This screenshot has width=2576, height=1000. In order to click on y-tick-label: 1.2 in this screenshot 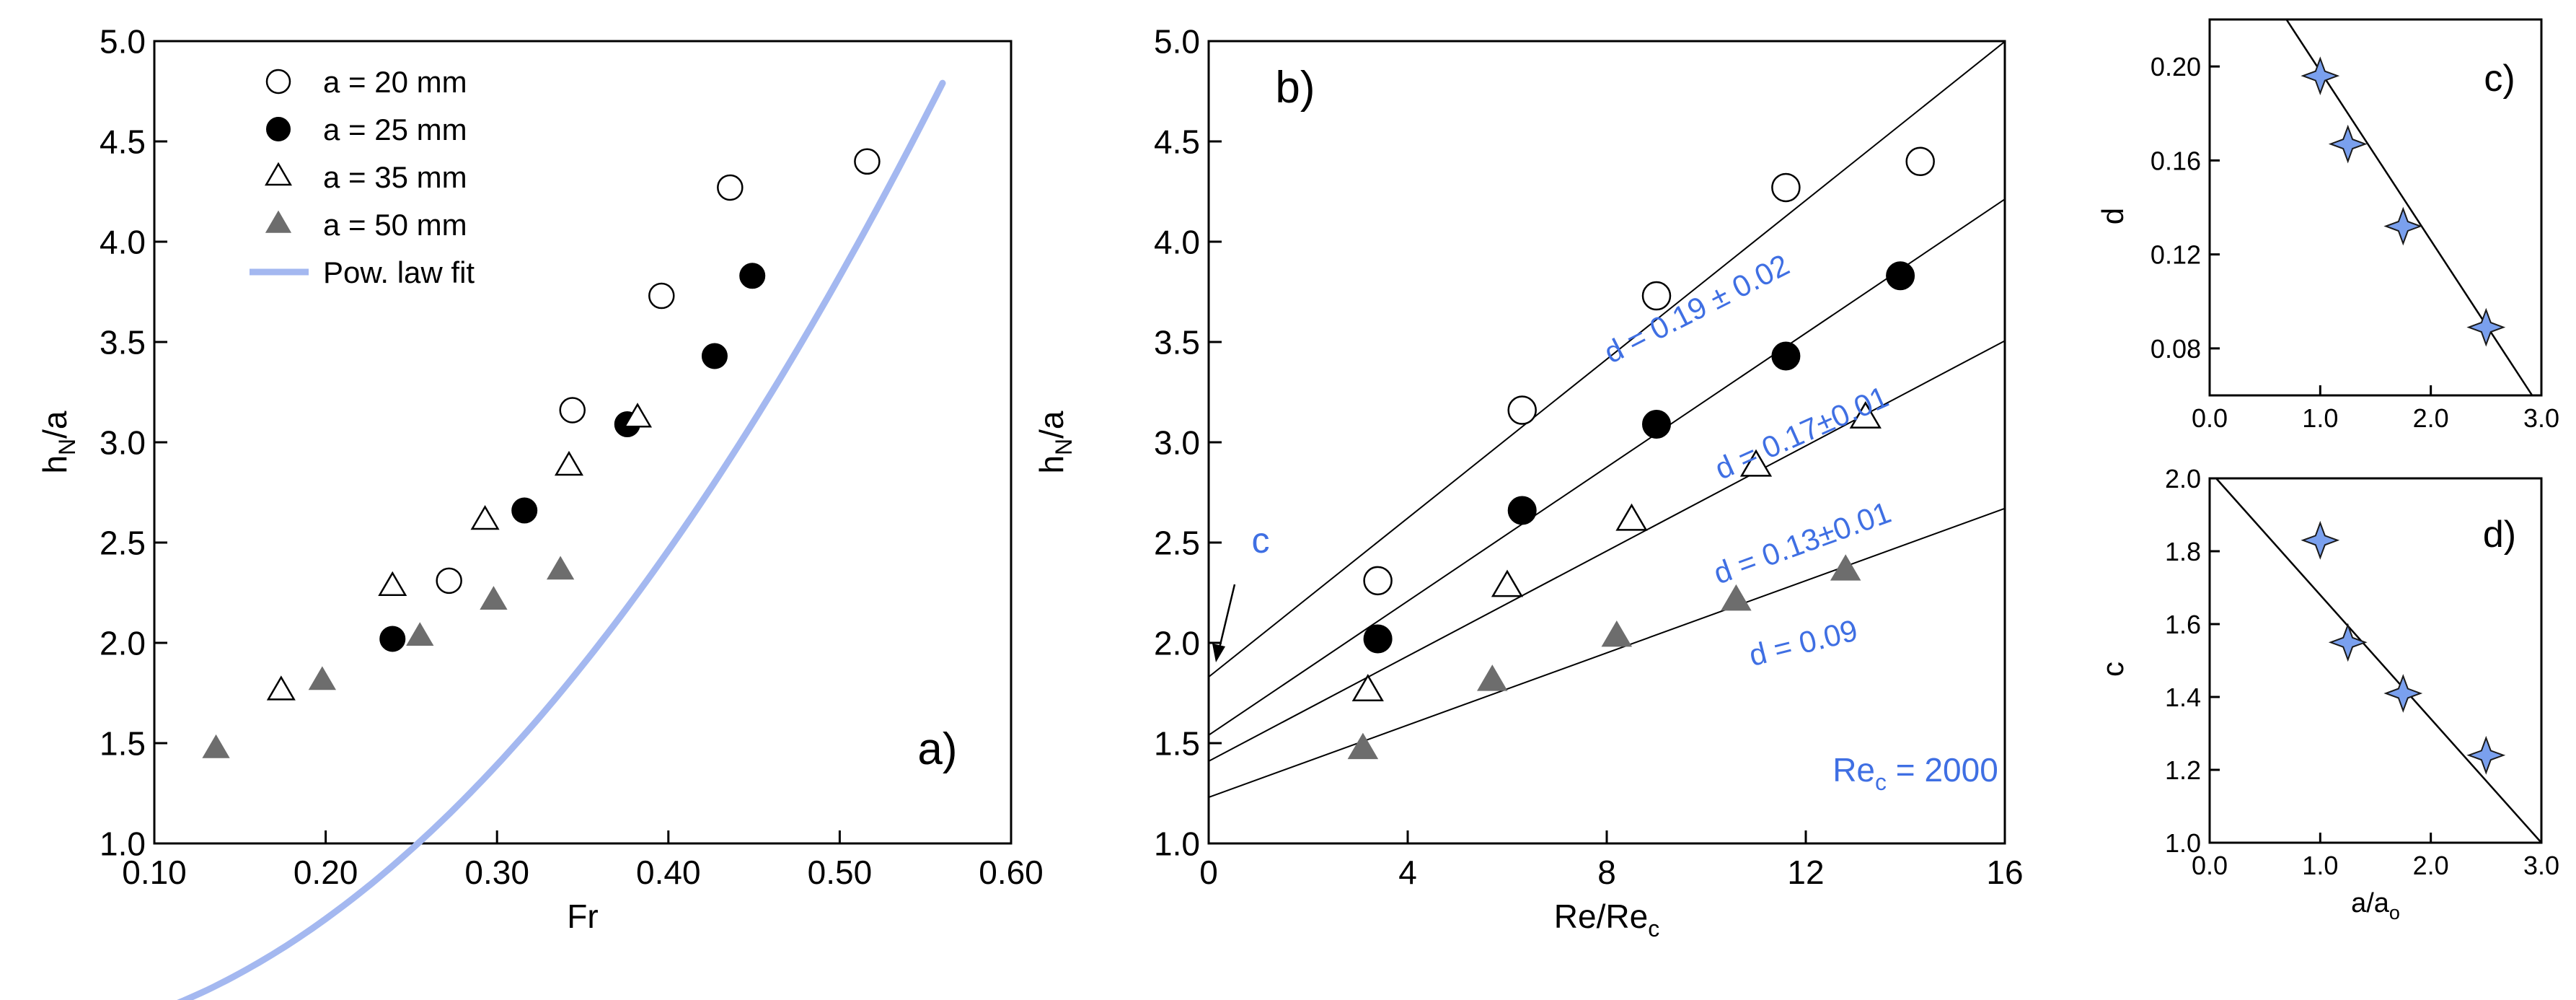, I will do `click(2183, 770)`.